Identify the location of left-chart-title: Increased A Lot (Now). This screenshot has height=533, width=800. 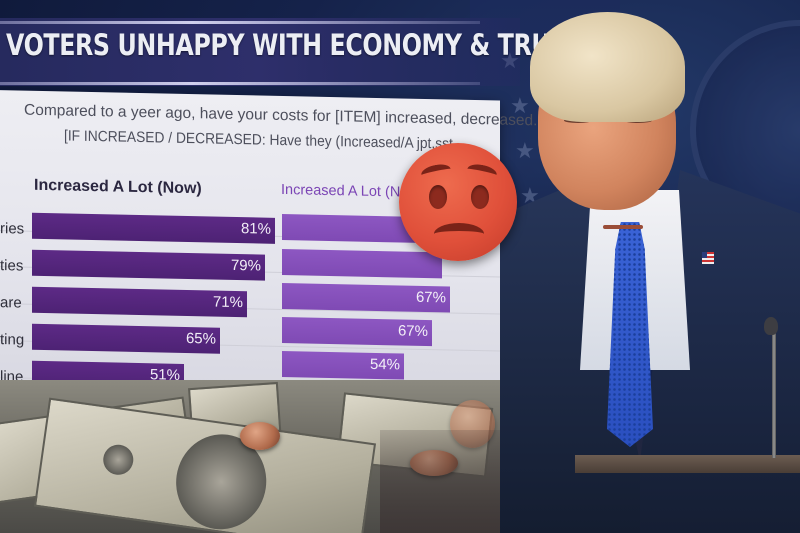
(118, 187).